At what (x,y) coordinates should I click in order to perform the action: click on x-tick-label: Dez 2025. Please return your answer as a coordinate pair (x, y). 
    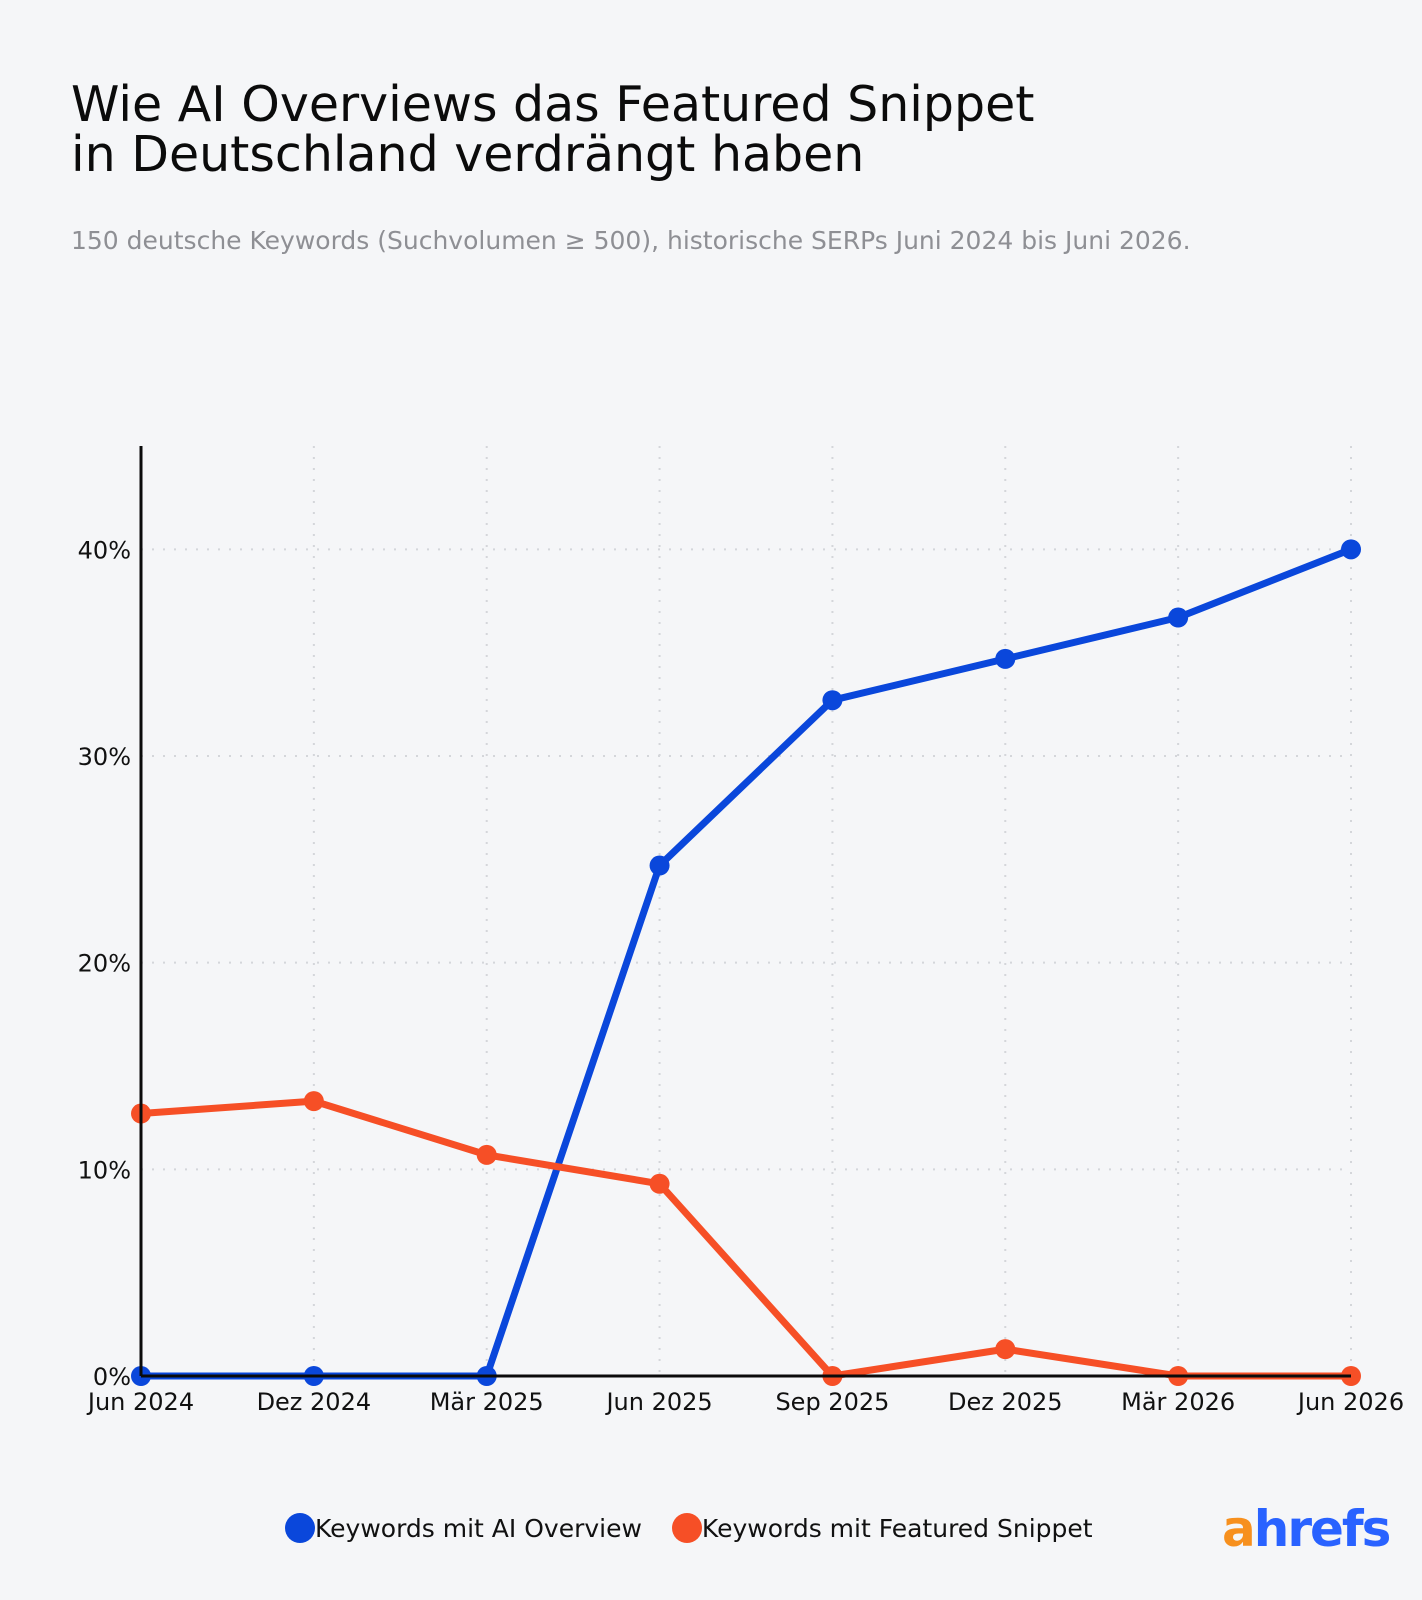
    Looking at the image, I should click on (1005, 1402).